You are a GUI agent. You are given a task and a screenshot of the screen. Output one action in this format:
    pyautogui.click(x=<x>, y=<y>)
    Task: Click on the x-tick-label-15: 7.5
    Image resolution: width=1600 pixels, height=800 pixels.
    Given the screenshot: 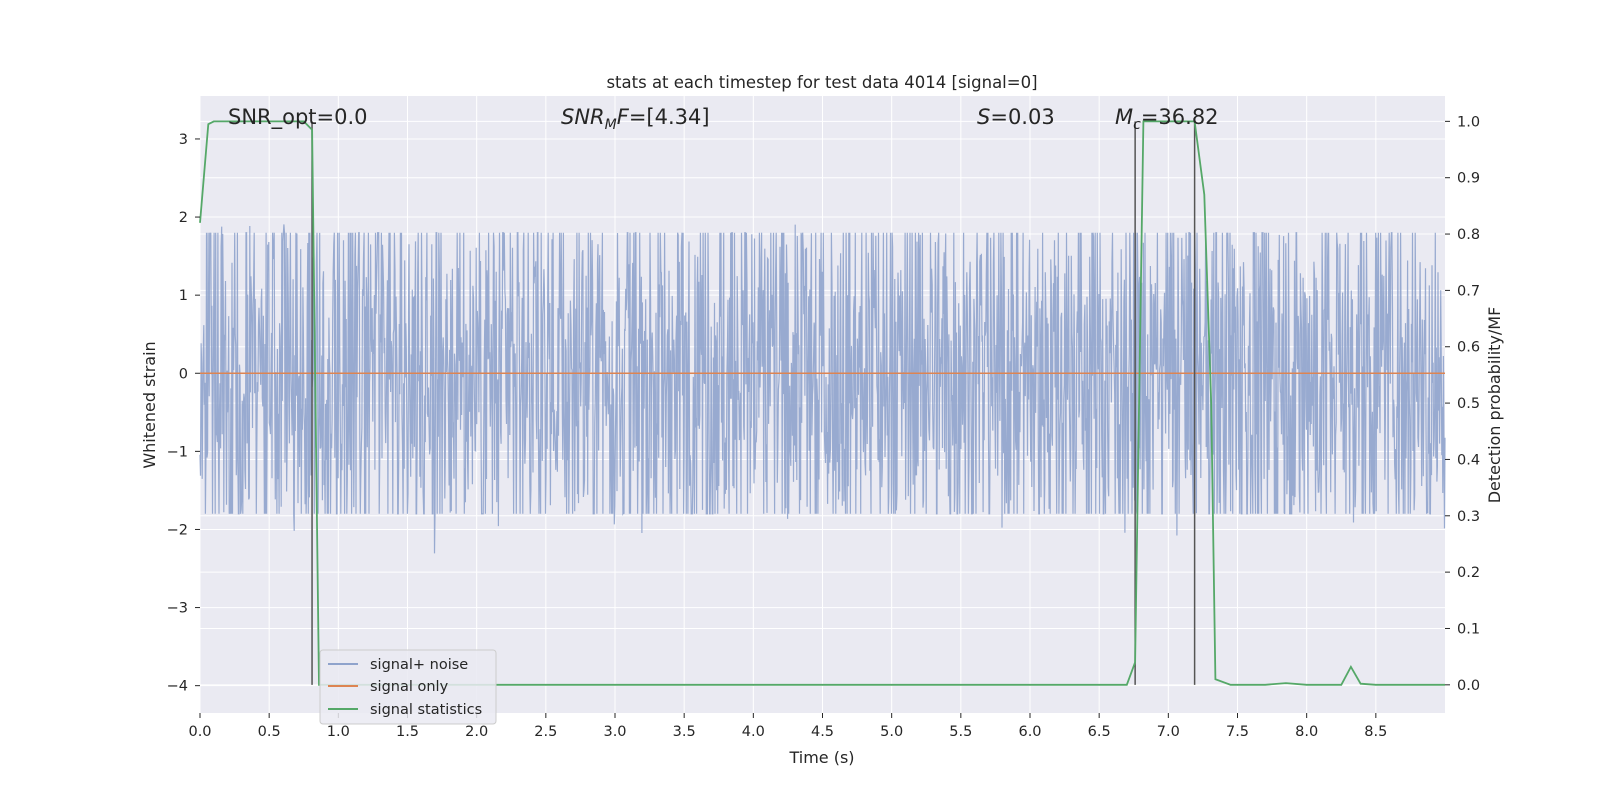 What is the action you would take?
    pyautogui.click(x=1237, y=732)
    